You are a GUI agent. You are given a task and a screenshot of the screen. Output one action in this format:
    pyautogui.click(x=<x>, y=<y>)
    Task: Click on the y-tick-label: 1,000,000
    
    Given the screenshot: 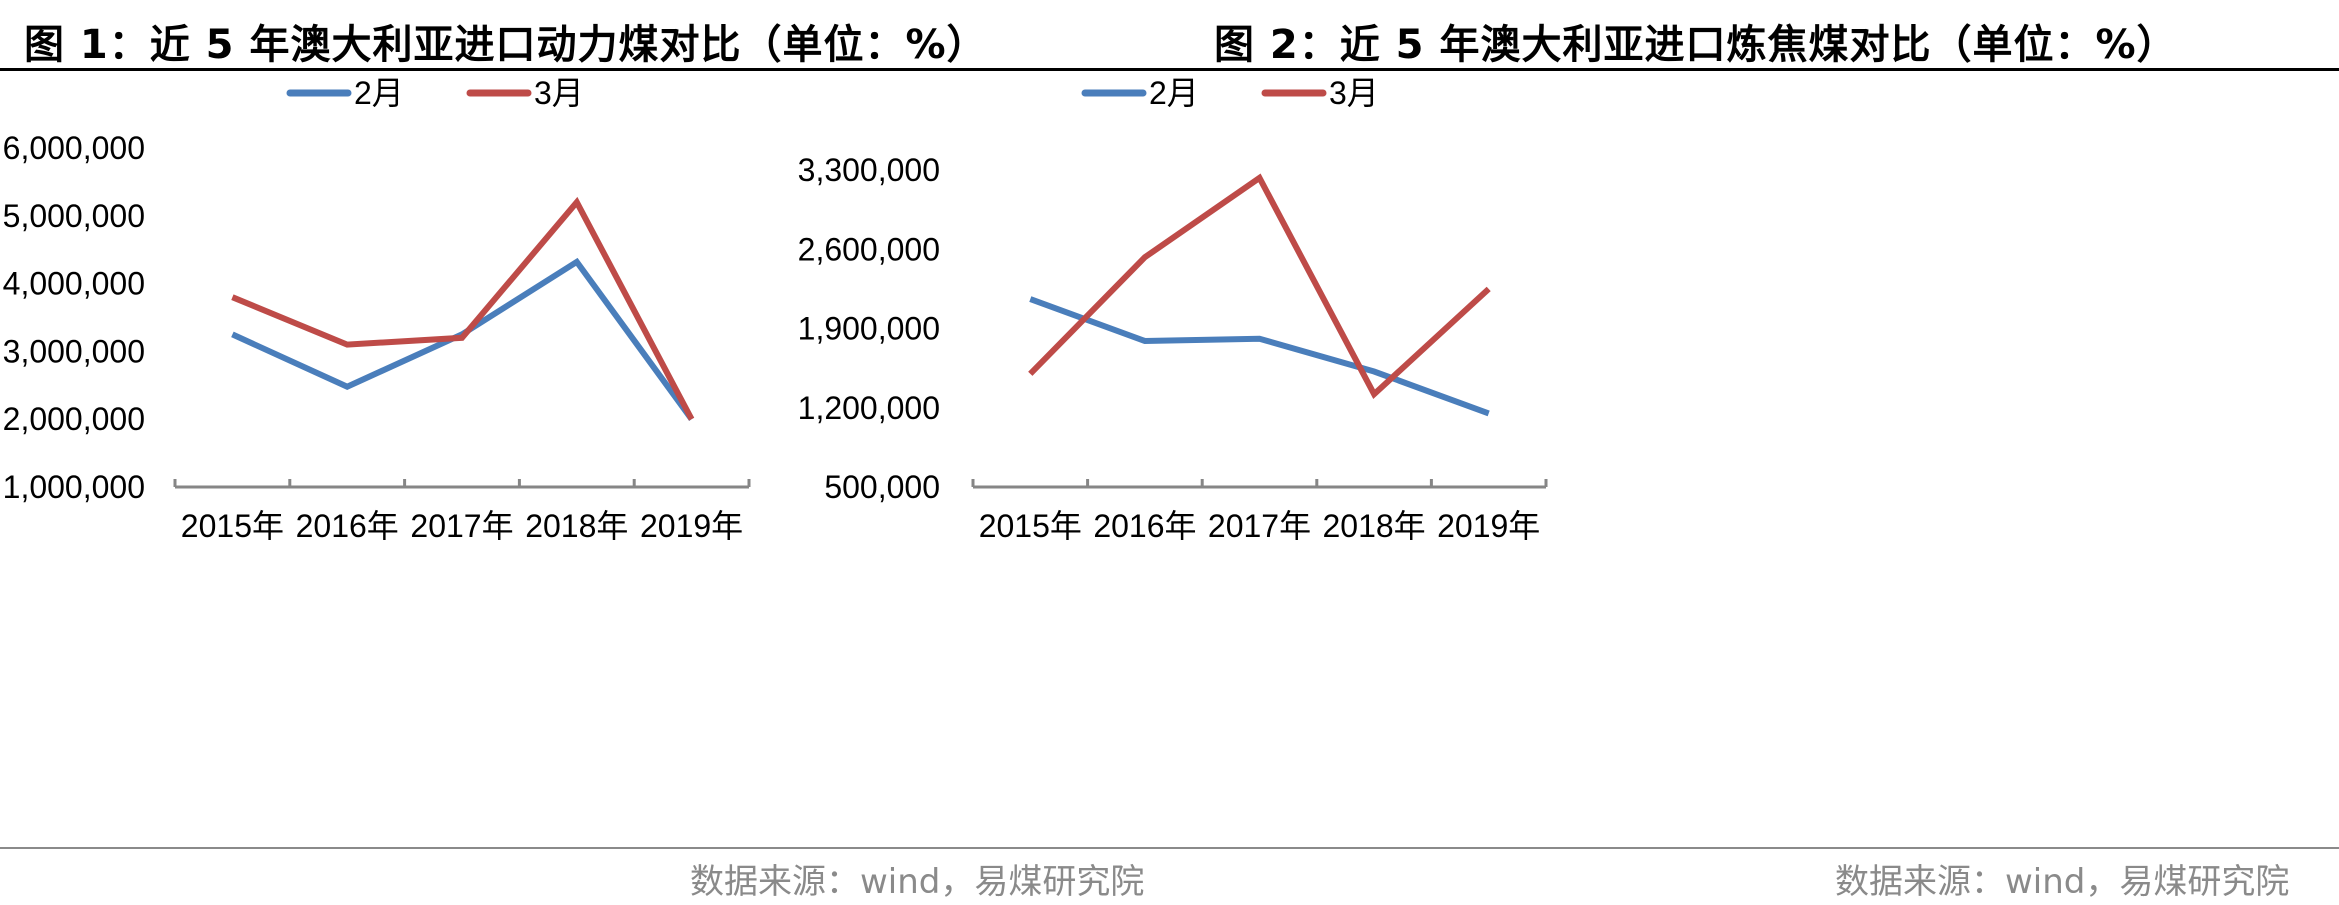 What is the action you would take?
    pyautogui.click(x=74, y=487)
    